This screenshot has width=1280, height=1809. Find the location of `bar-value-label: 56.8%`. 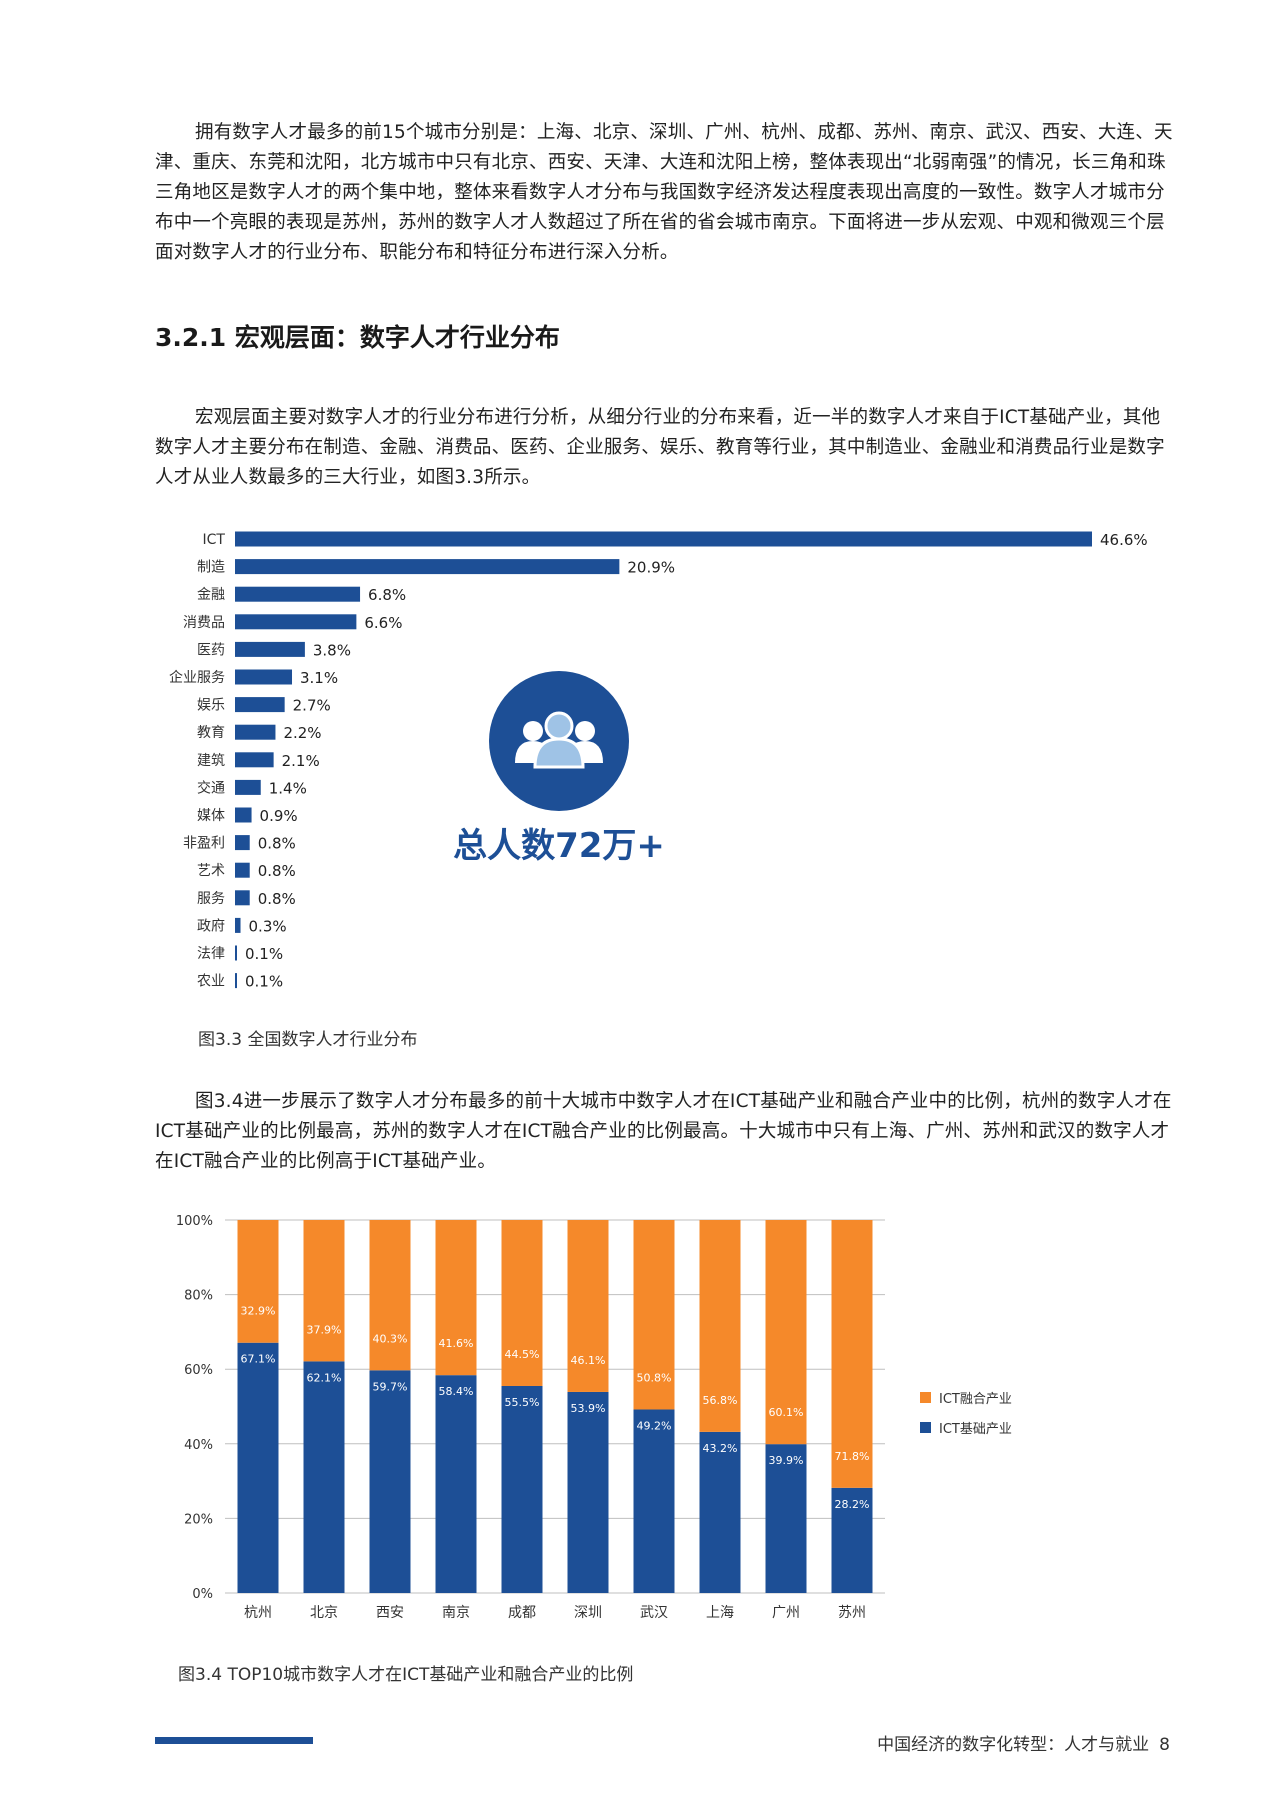

bar-value-label: 56.8% is located at coordinates (720, 1400).